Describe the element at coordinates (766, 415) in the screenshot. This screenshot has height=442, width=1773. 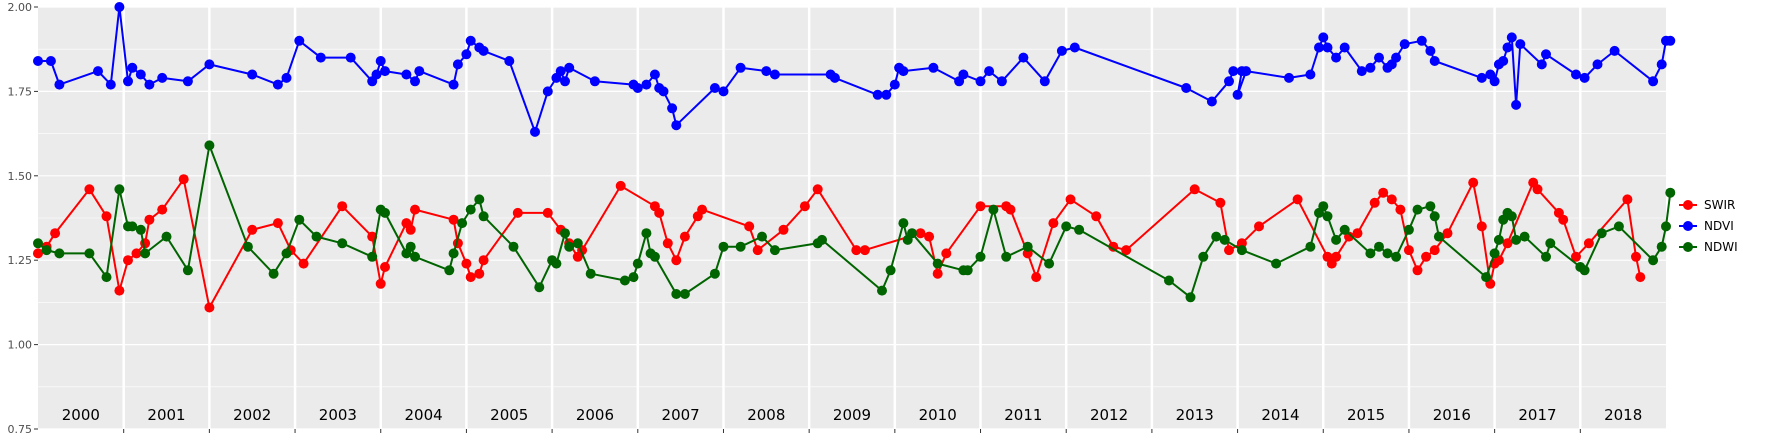
I see `year-label: 2008` at that location.